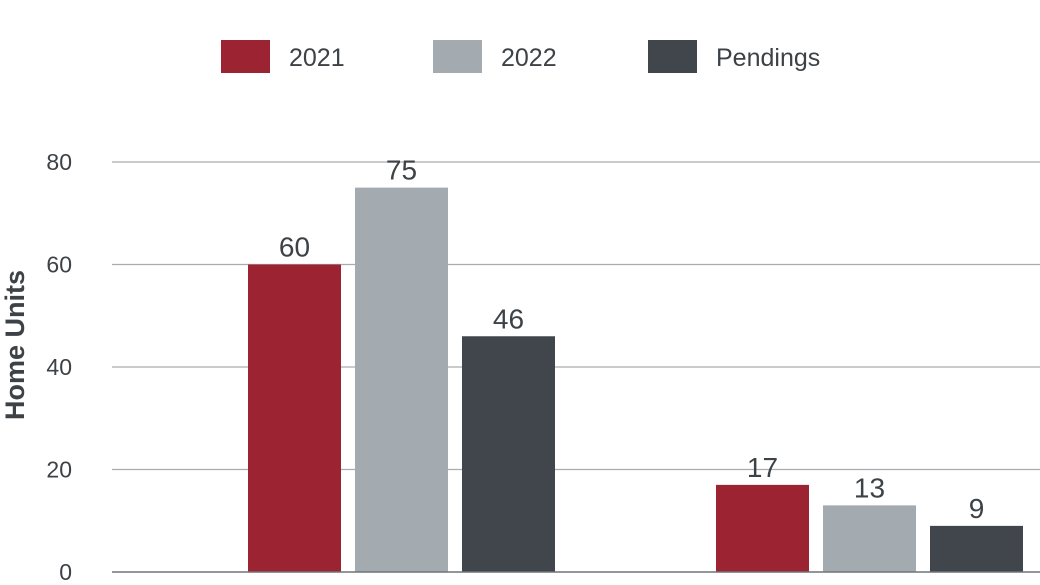  What do you see at coordinates (672, 56) in the screenshot?
I see `legend-swatch-pendings` at bounding box center [672, 56].